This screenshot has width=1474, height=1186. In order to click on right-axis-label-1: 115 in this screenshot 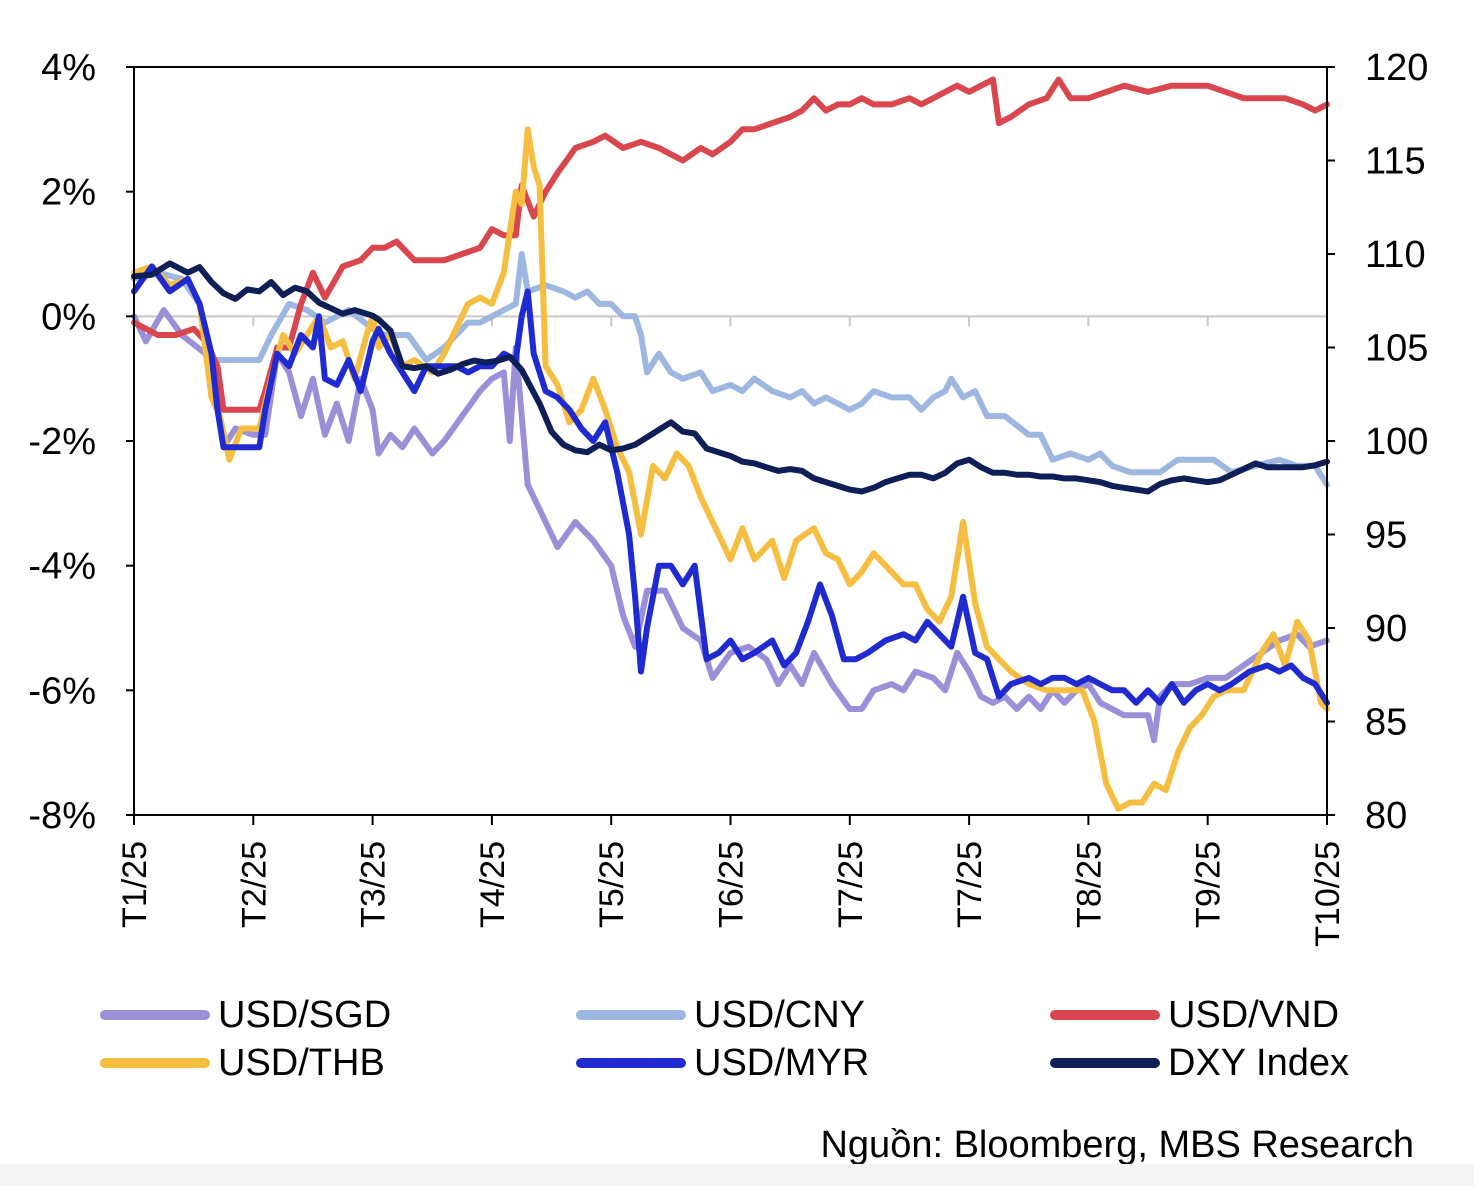, I will do `click(1395, 162)`.